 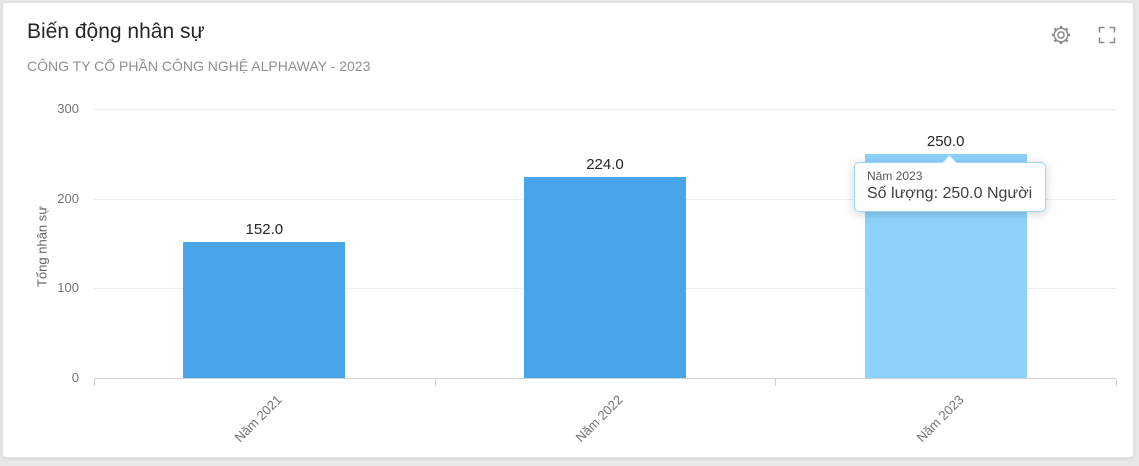 What do you see at coordinates (605, 378) in the screenshot?
I see `x-axis-line` at bounding box center [605, 378].